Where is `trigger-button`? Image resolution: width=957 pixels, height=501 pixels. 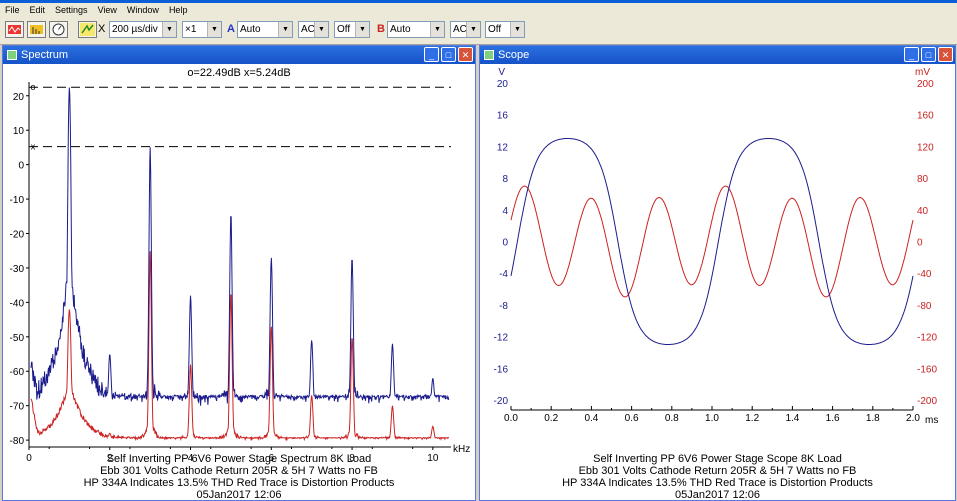 trigger-button is located at coordinates (87, 29).